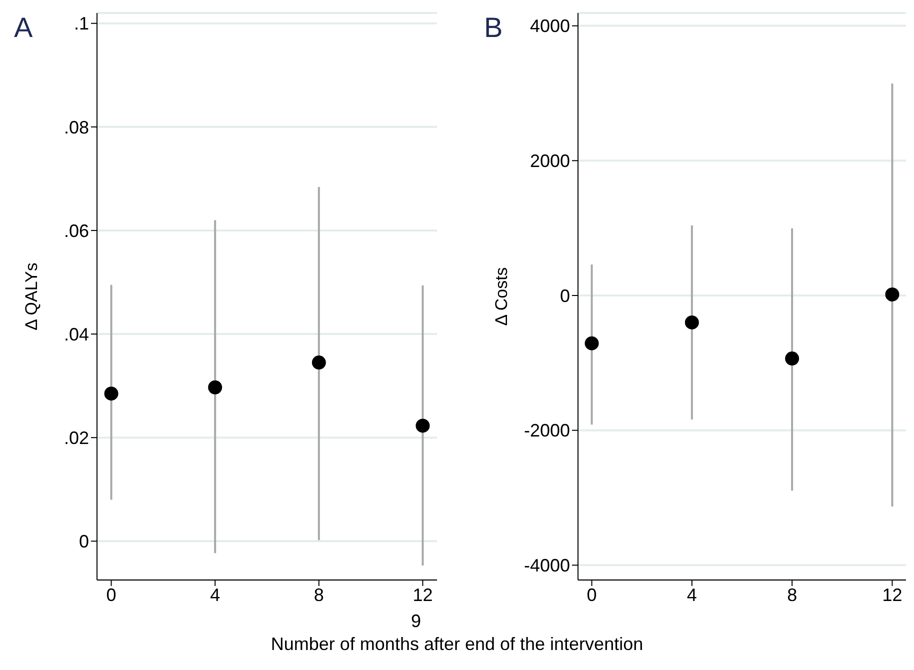 The height and width of the screenshot is (670, 914). What do you see at coordinates (457, 644) in the screenshot?
I see `x-axis-title: Number of months after end of the intervention` at bounding box center [457, 644].